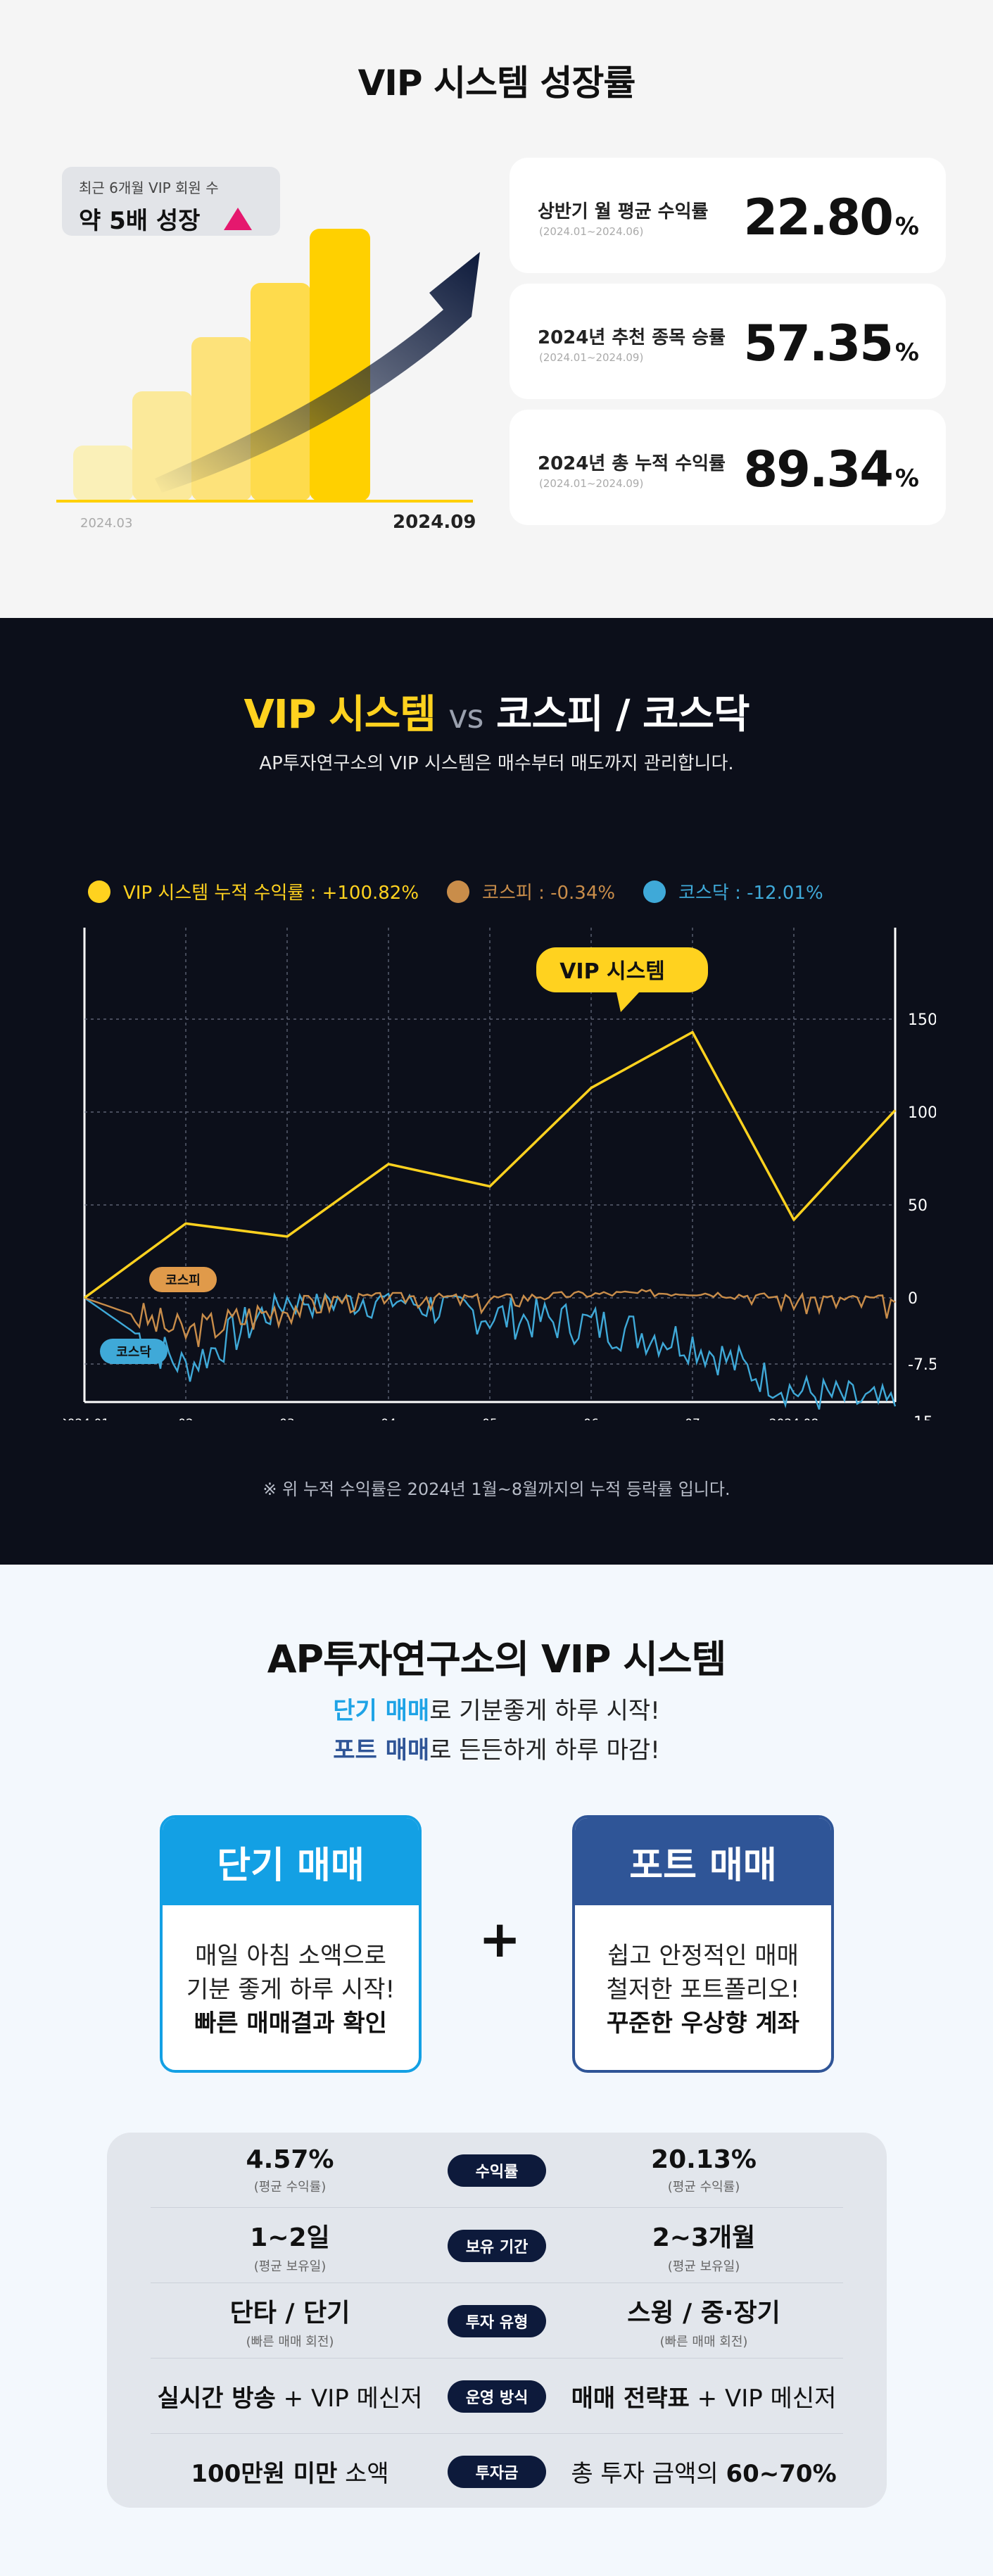  I want to click on series-line-kospi, so click(490, 1318).